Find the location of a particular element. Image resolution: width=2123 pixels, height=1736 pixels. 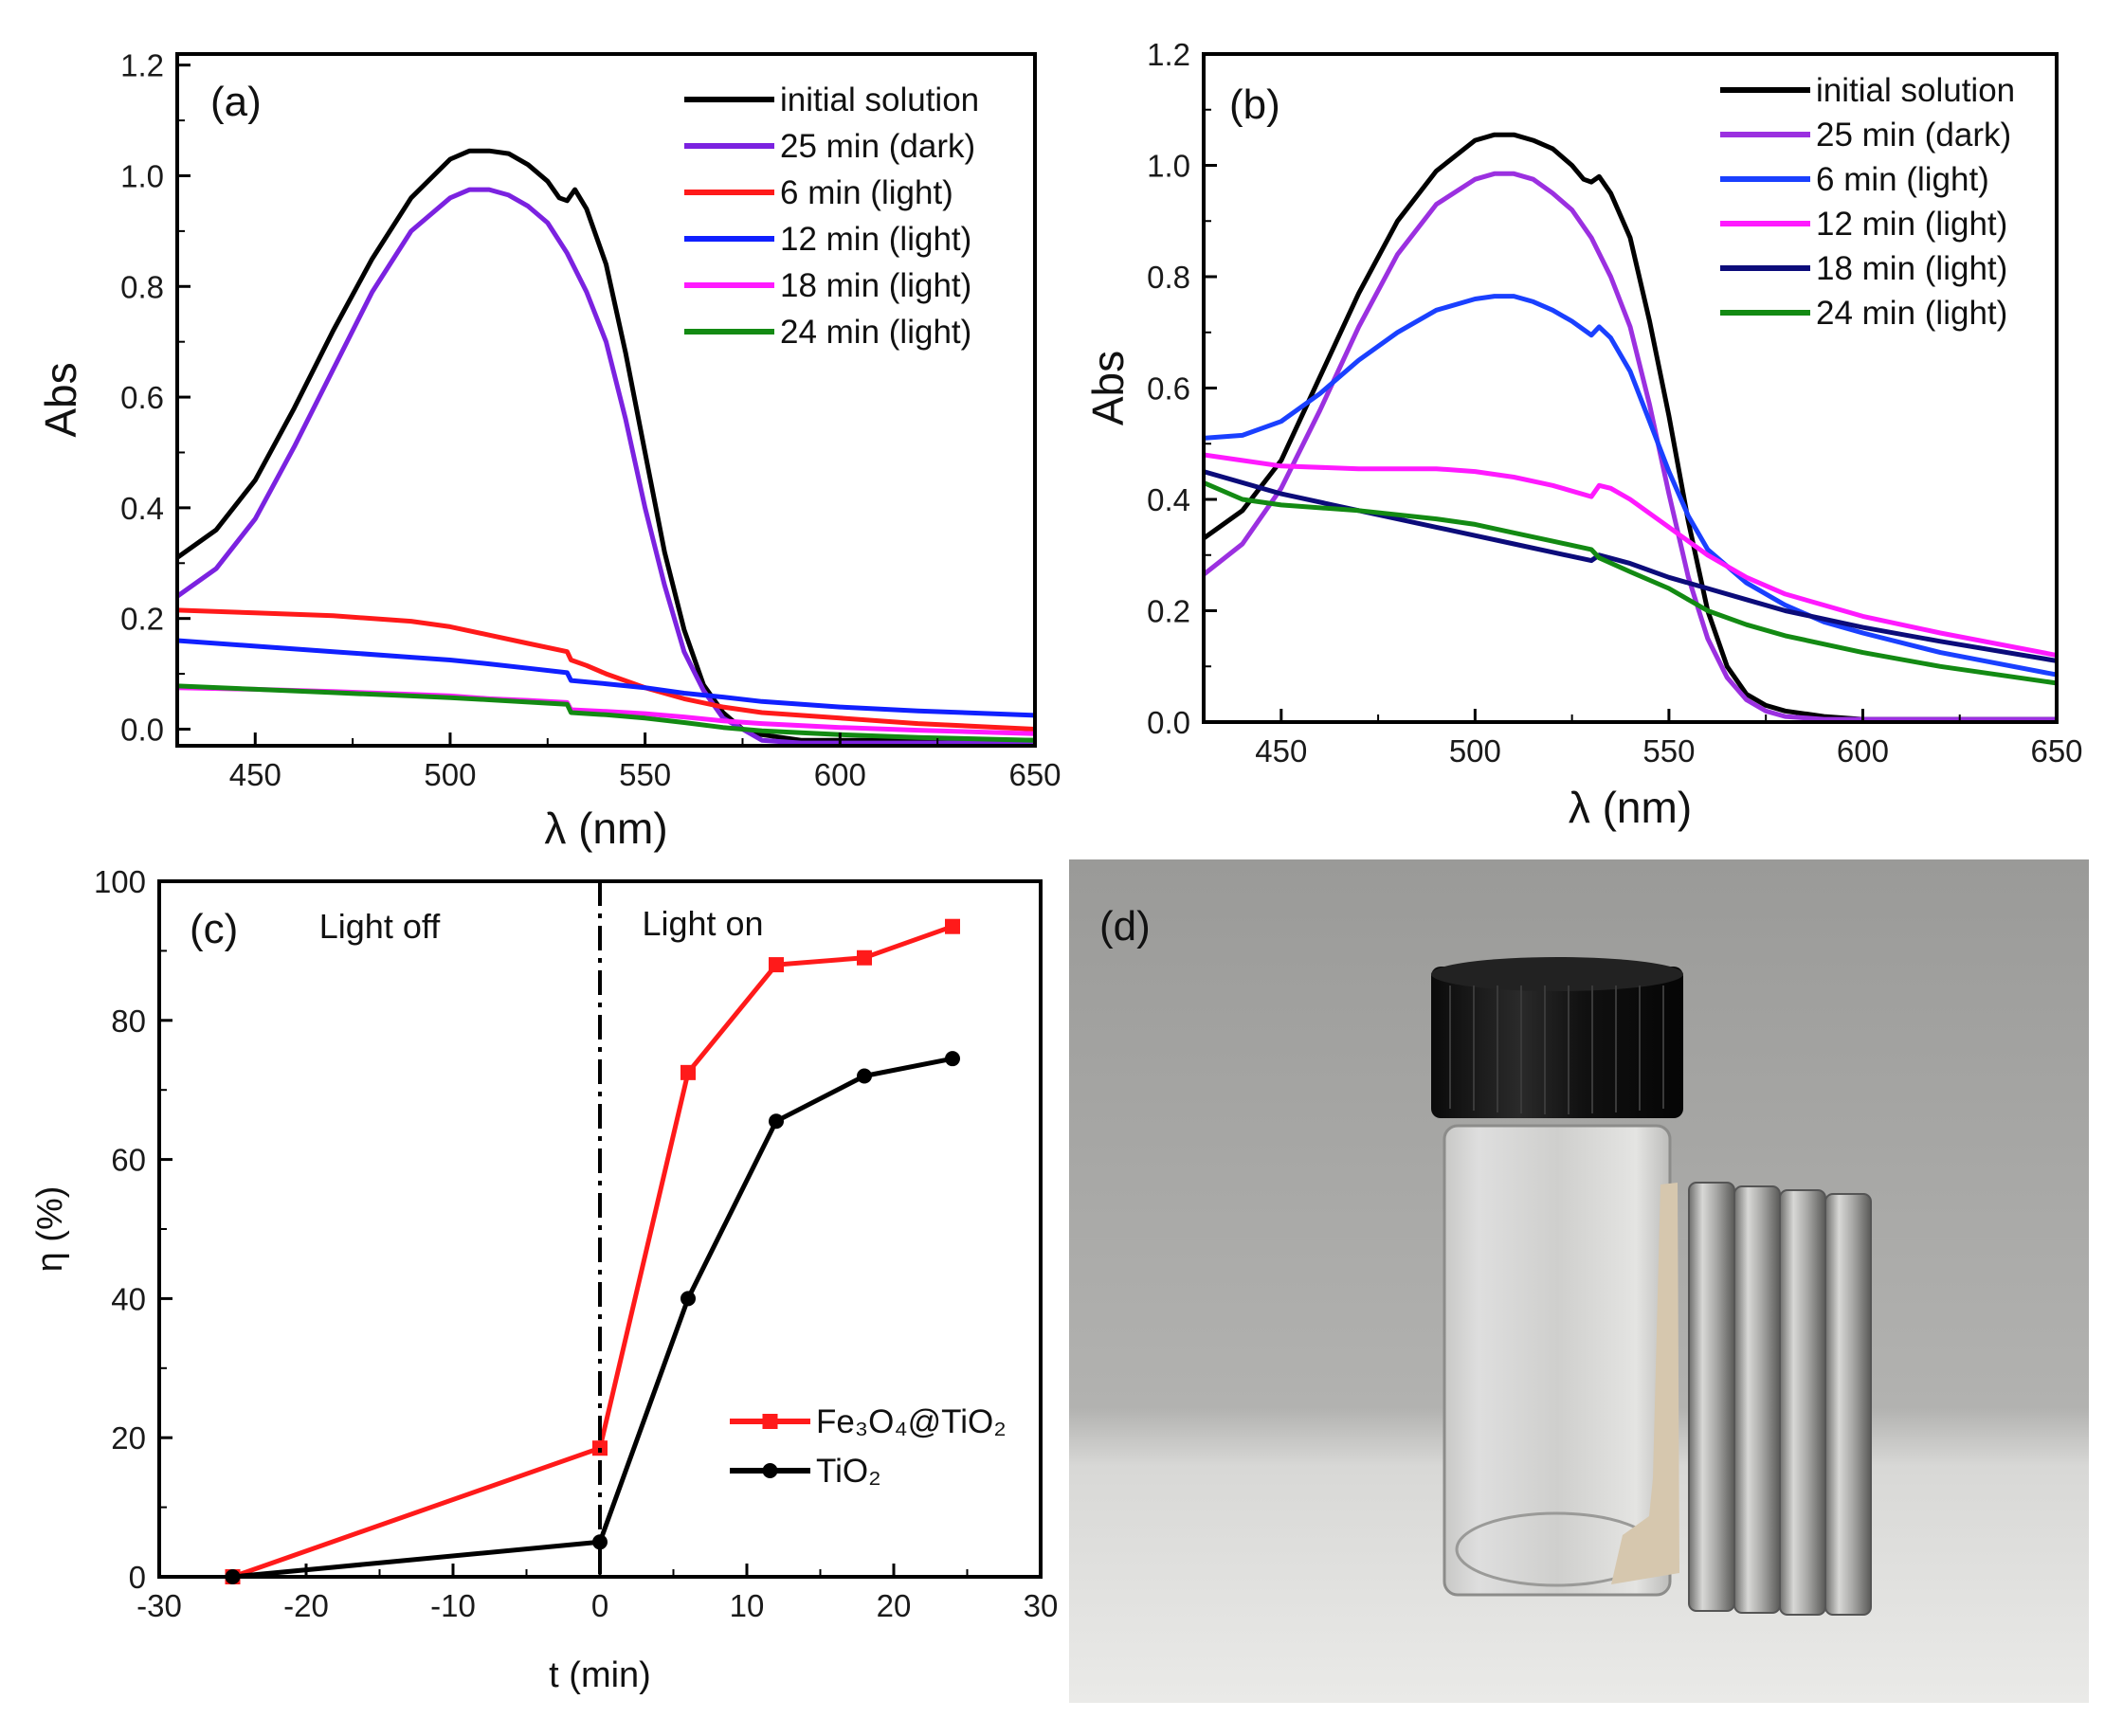

legend-label: Fe₃O₄@TiO₂ is located at coordinates (912, 1421).